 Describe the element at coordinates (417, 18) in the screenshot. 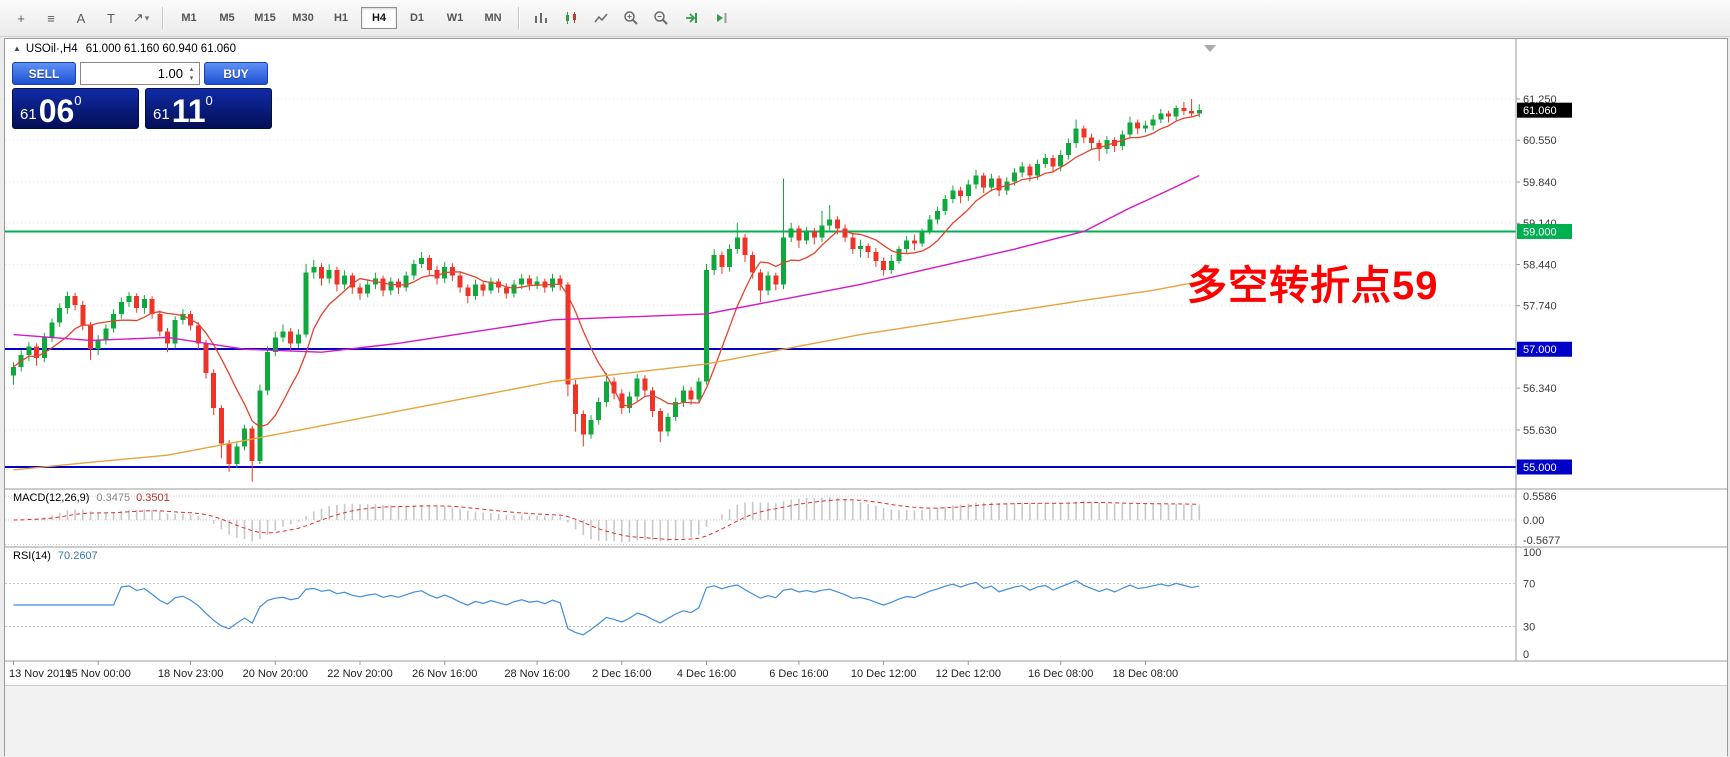

I see `tf-d1-button: D1` at that location.